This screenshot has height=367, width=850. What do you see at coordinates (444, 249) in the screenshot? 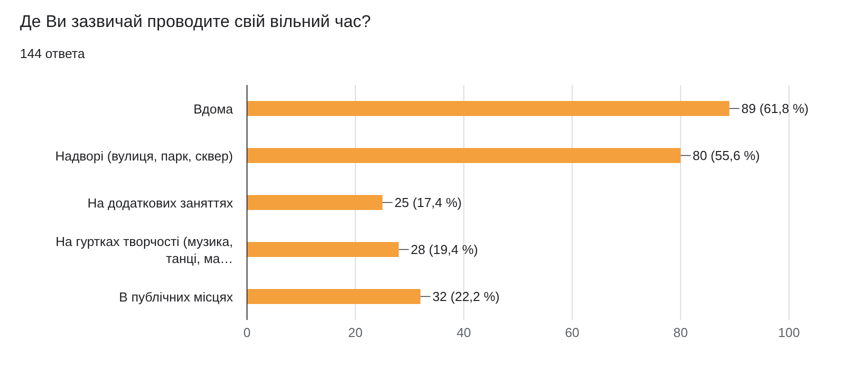
I see `data-label: 28 (19,4 %)` at bounding box center [444, 249].